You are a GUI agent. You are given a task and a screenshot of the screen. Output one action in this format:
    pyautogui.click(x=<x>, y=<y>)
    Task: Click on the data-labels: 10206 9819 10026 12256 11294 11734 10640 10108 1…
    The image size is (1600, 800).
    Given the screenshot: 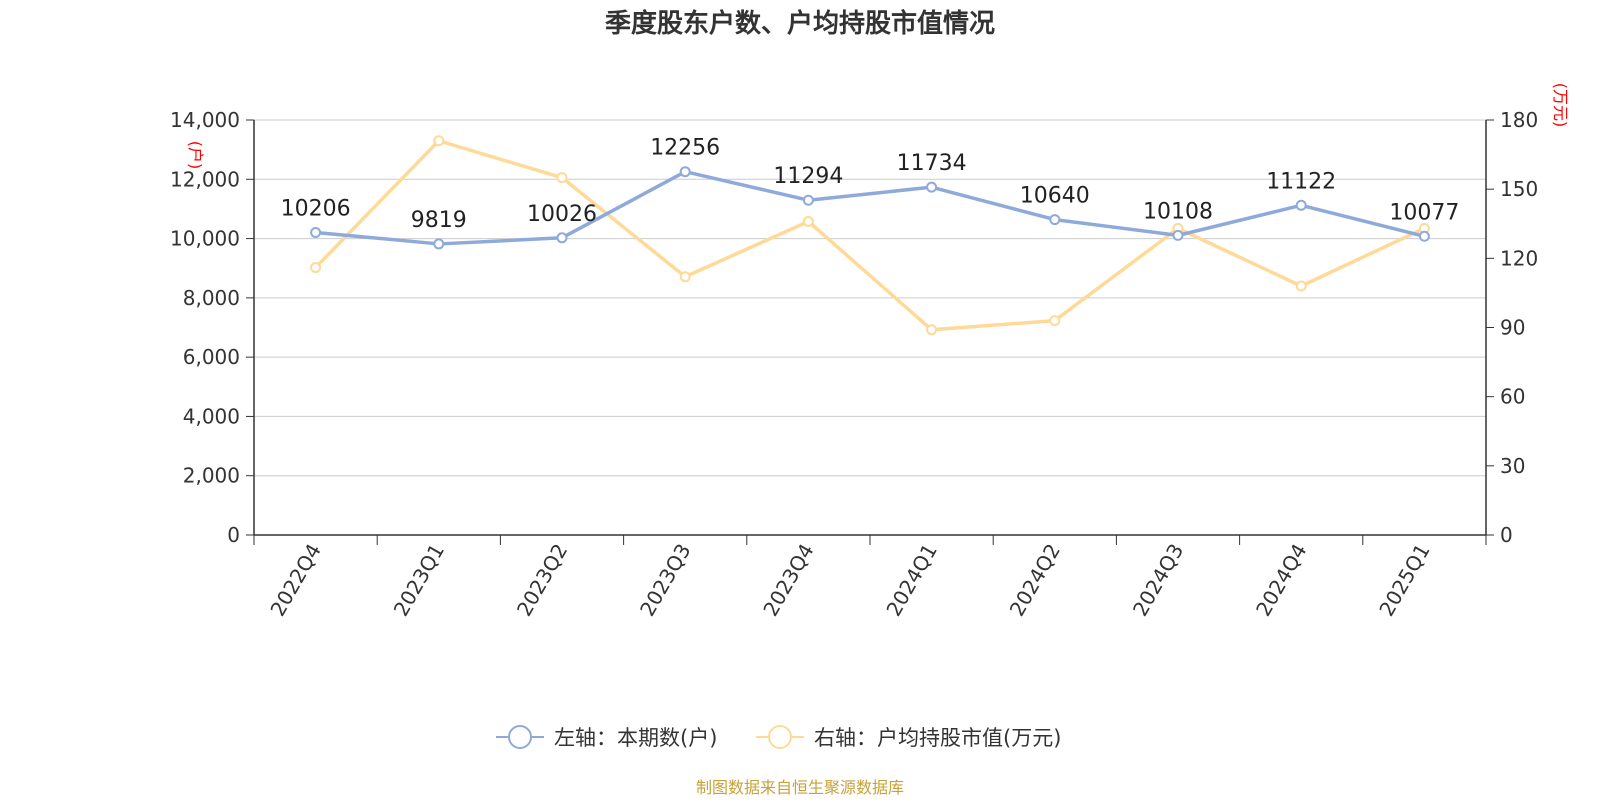 What is the action you would take?
    pyautogui.click(x=870, y=184)
    